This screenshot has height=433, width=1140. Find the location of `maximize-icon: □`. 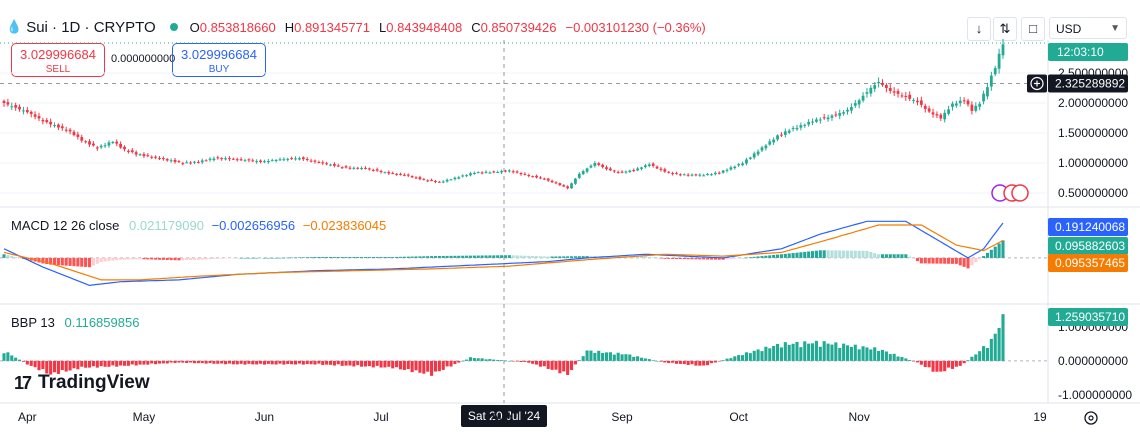

maximize-icon: □ is located at coordinates (1033, 29).